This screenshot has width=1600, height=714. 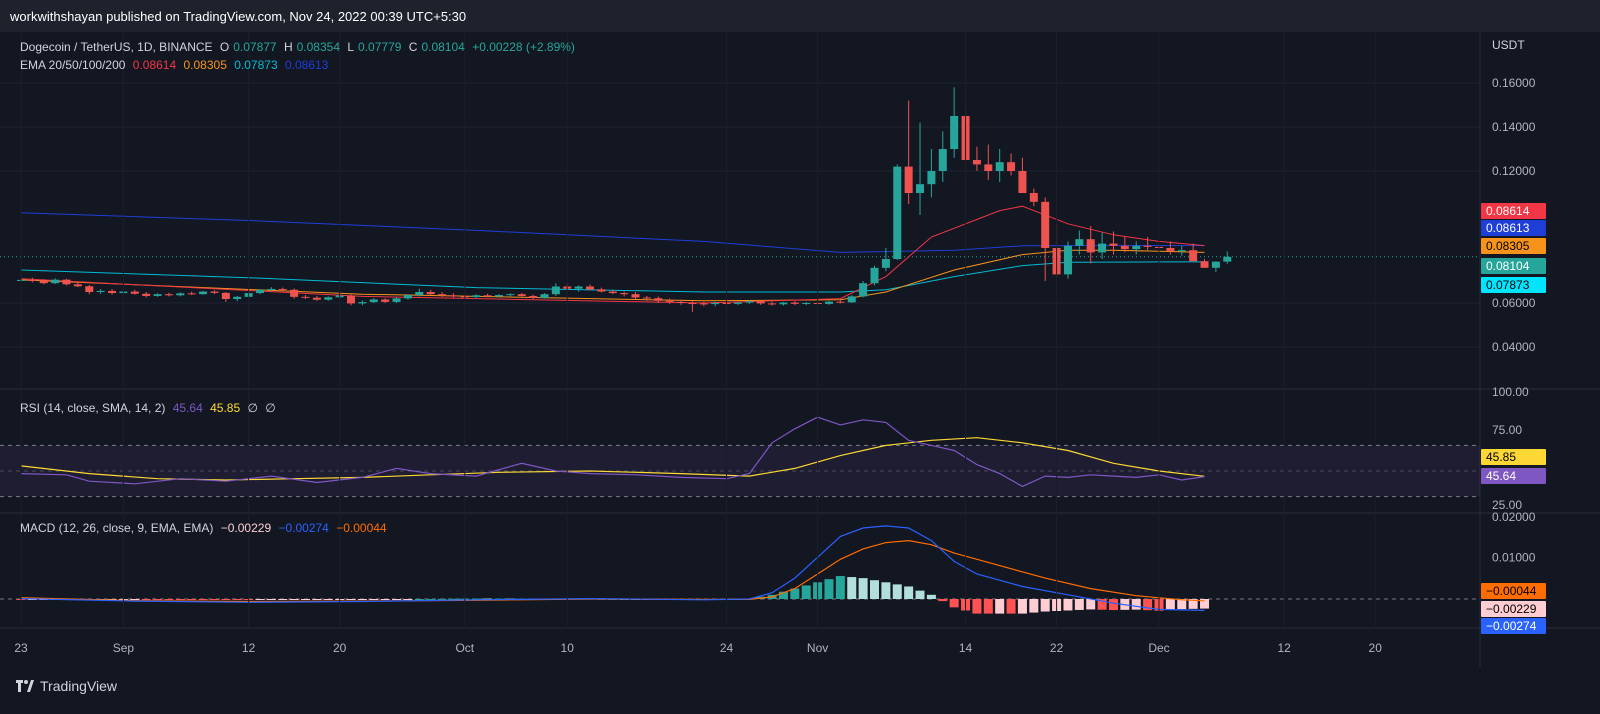 I want to click on price-badge: 0.08613, so click(x=1508, y=228).